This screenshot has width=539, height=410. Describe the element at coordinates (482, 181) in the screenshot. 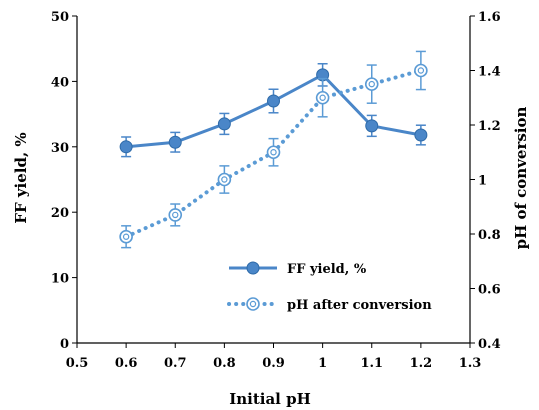

I see `y2-tick-label: 1` at that location.